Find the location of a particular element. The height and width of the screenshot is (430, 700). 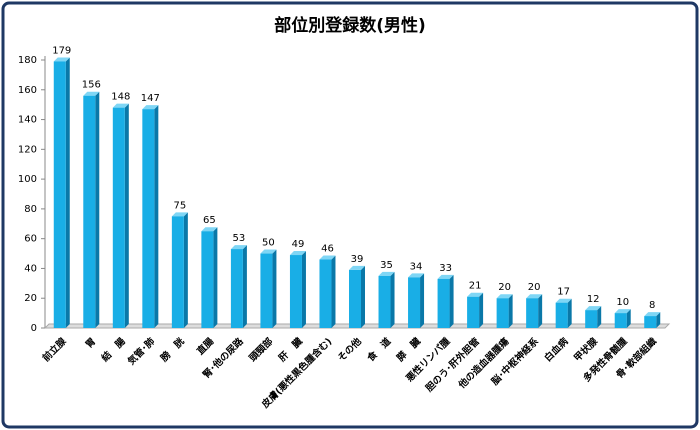

value-label: 65 is located at coordinates (209, 220).